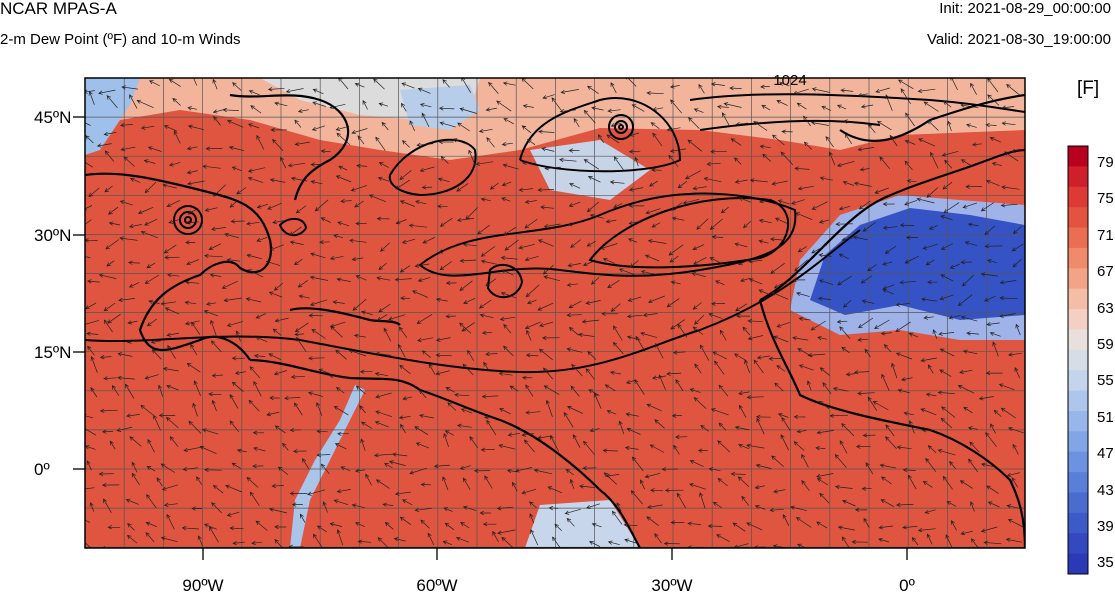 The image size is (1115, 596). Describe the element at coordinates (789, 80) in the screenshot. I see `contour-value-label: 1024` at that location.